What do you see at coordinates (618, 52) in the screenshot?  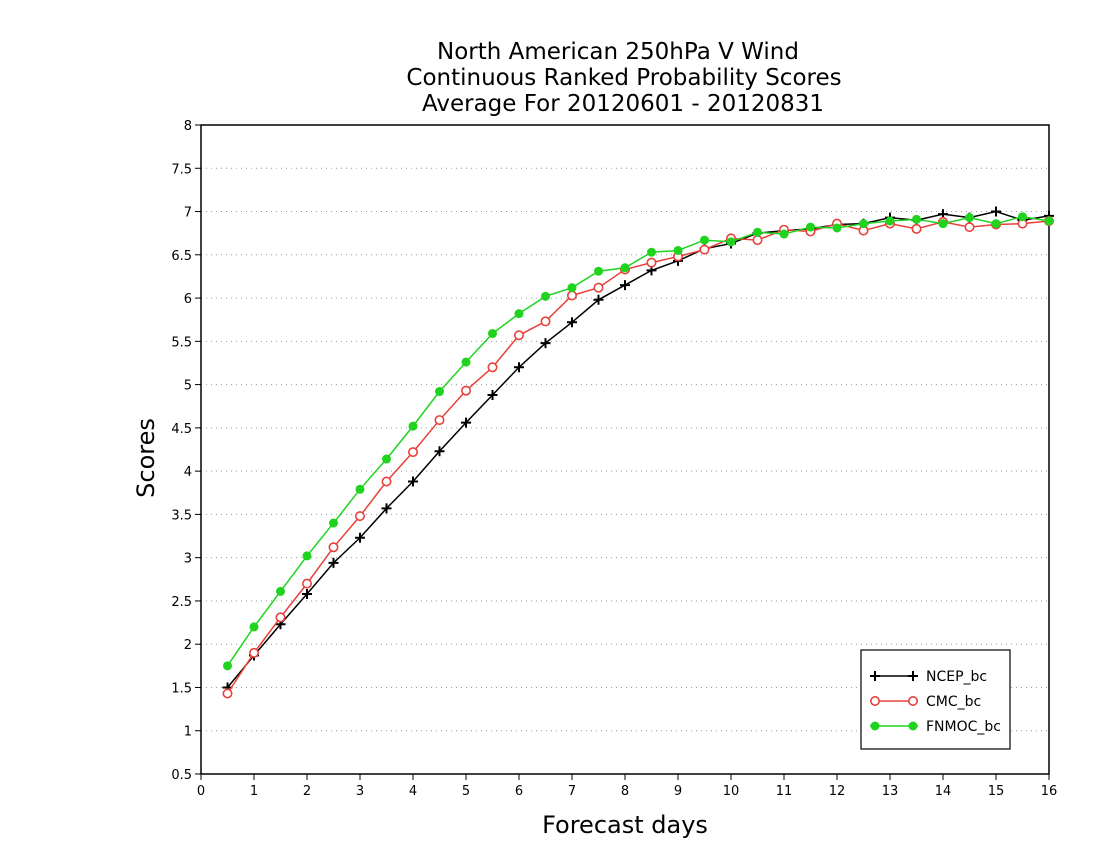 I see `title-line-1: North American 250hPa V Wind` at bounding box center [618, 52].